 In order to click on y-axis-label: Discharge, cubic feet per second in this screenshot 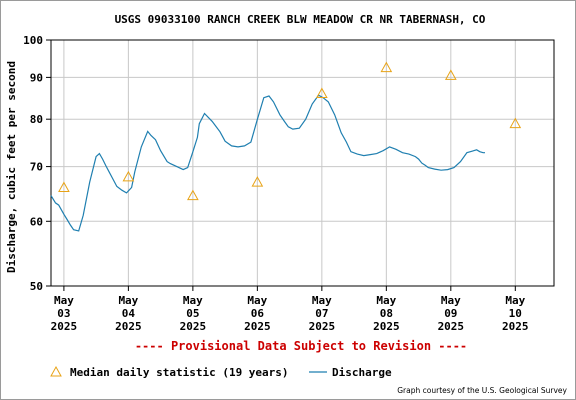, I will do `click(11, 167)`.